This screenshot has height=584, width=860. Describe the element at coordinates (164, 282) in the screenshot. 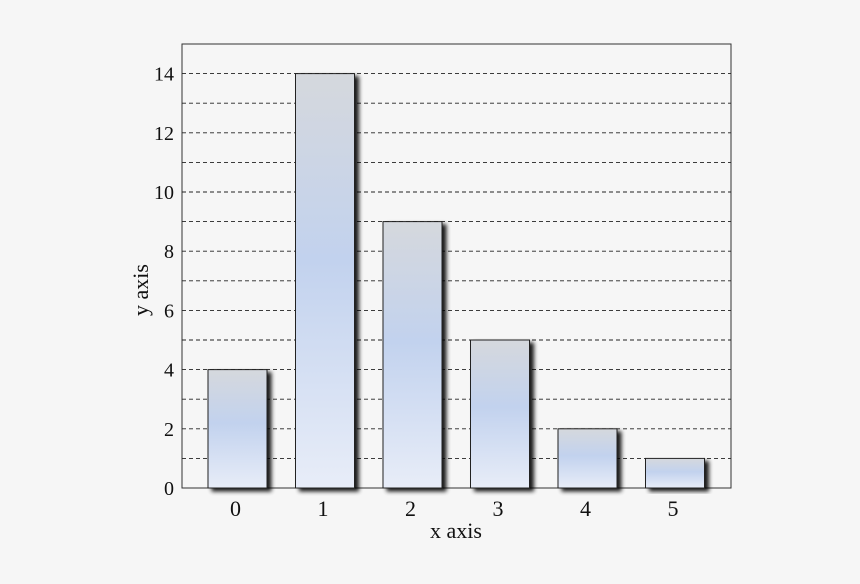

I see `y-tick-labels: 0 2 4 6 8 10 12 14` at that location.